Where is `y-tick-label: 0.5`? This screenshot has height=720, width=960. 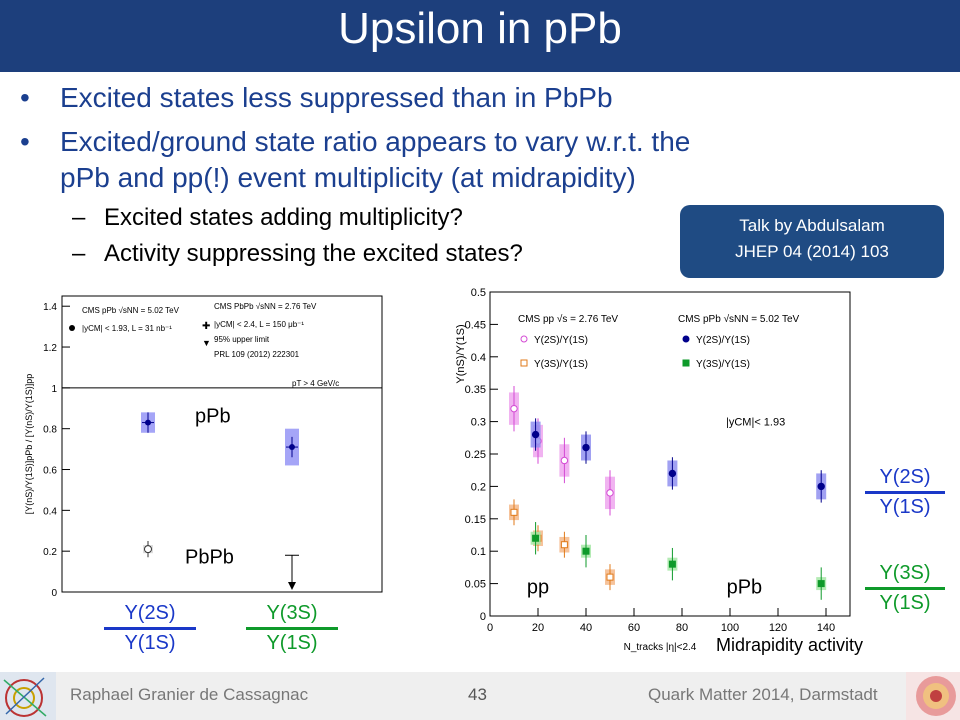 y-tick-label: 0.5 is located at coordinates (478, 293).